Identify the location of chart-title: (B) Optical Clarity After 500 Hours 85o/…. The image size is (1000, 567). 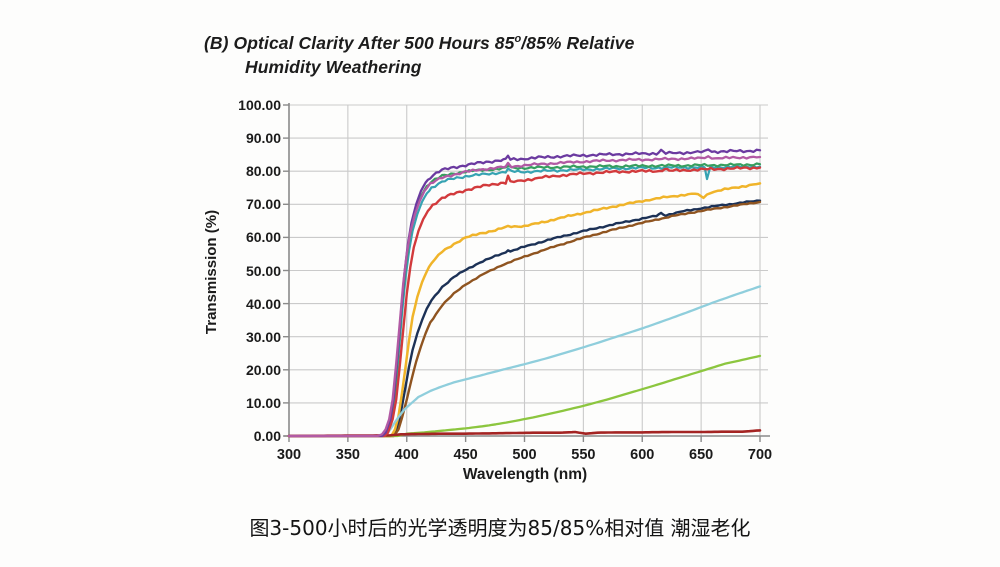
(419, 55).